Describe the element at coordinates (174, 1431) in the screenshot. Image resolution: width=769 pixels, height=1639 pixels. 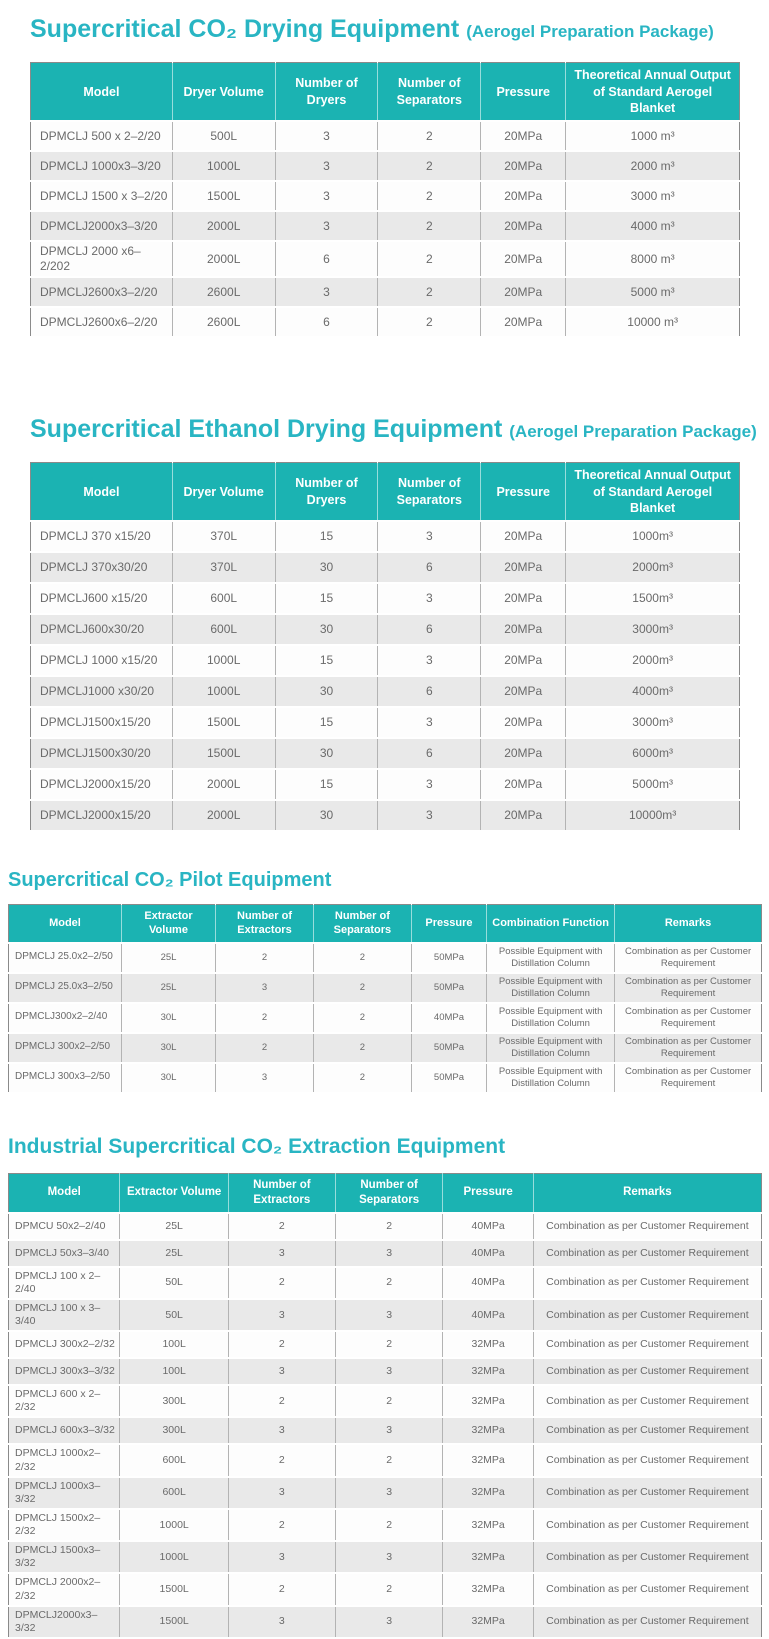
I see `table-cell: 300L` at that location.